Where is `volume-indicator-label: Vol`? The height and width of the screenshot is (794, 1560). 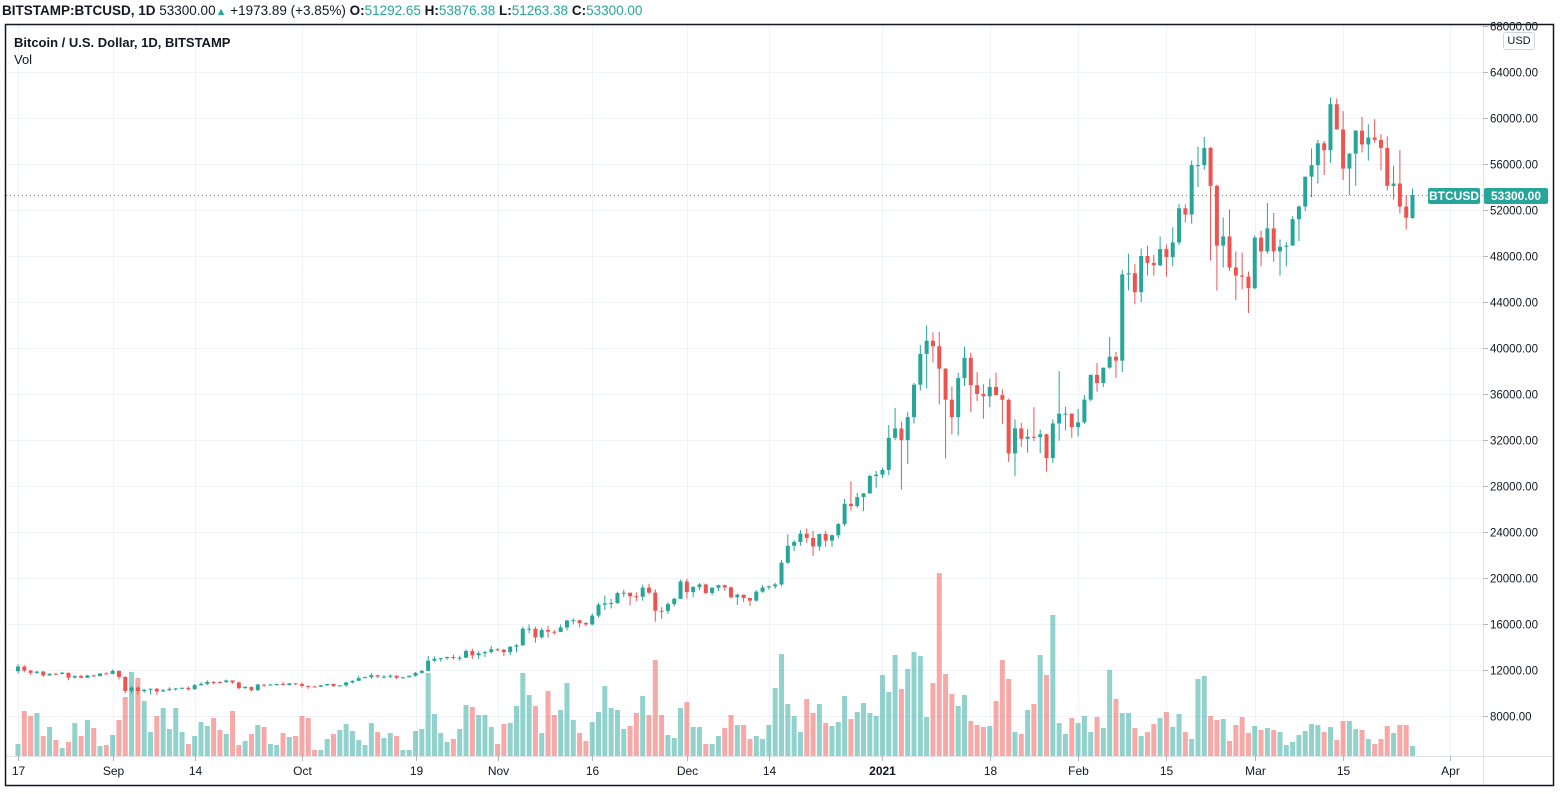 volume-indicator-label: Vol is located at coordinates (23, 59).